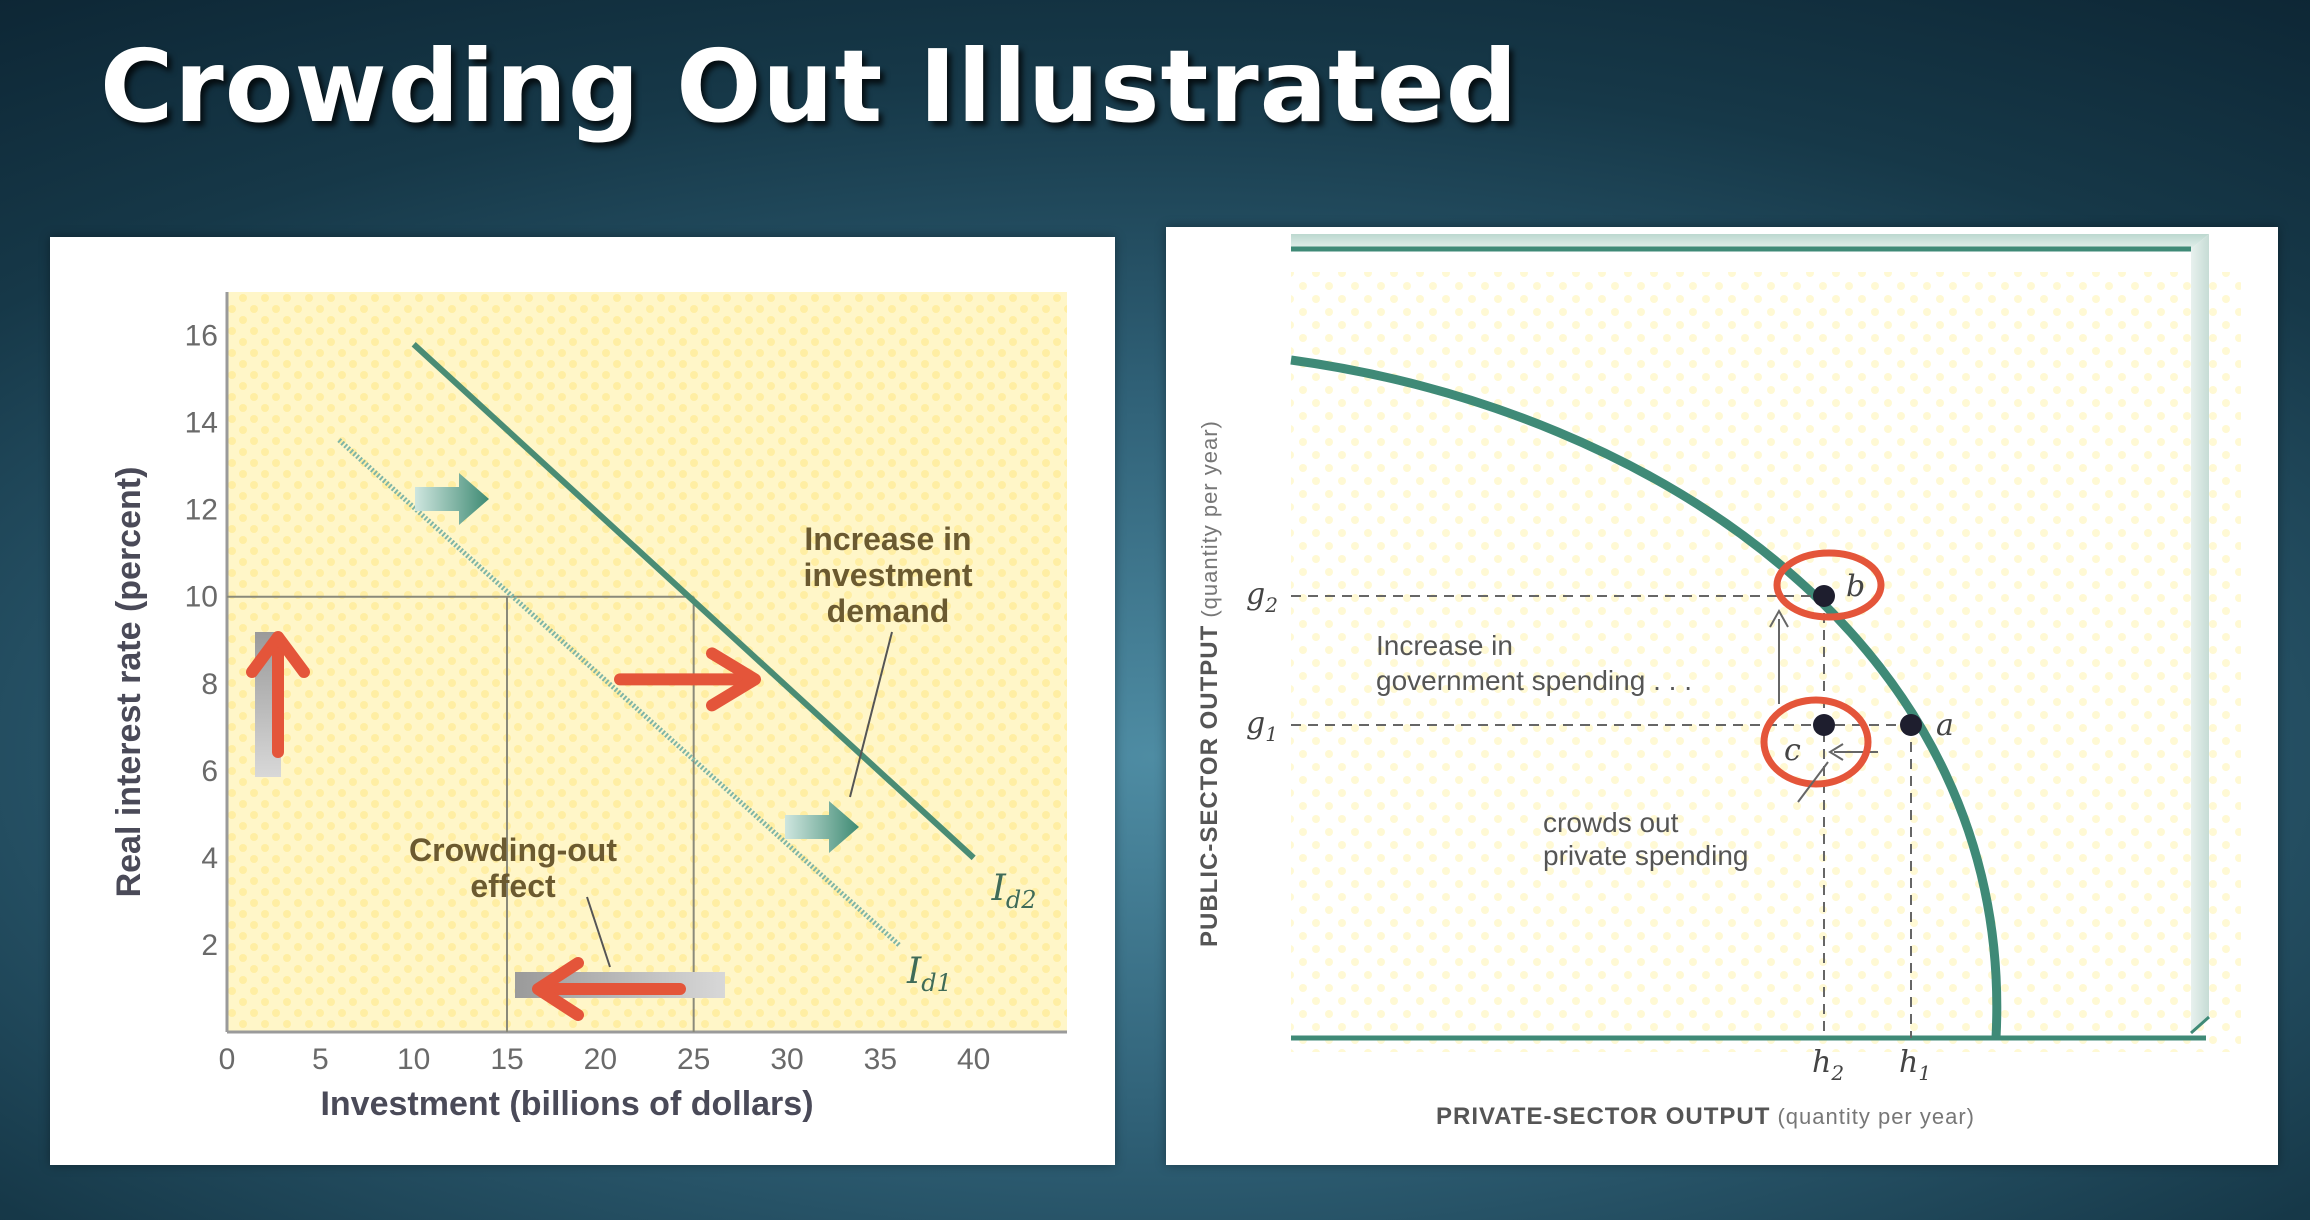  Describe the element at coordinates (888, 611) in the screenshot. I see `annotation-increase-line: demand` at that location.